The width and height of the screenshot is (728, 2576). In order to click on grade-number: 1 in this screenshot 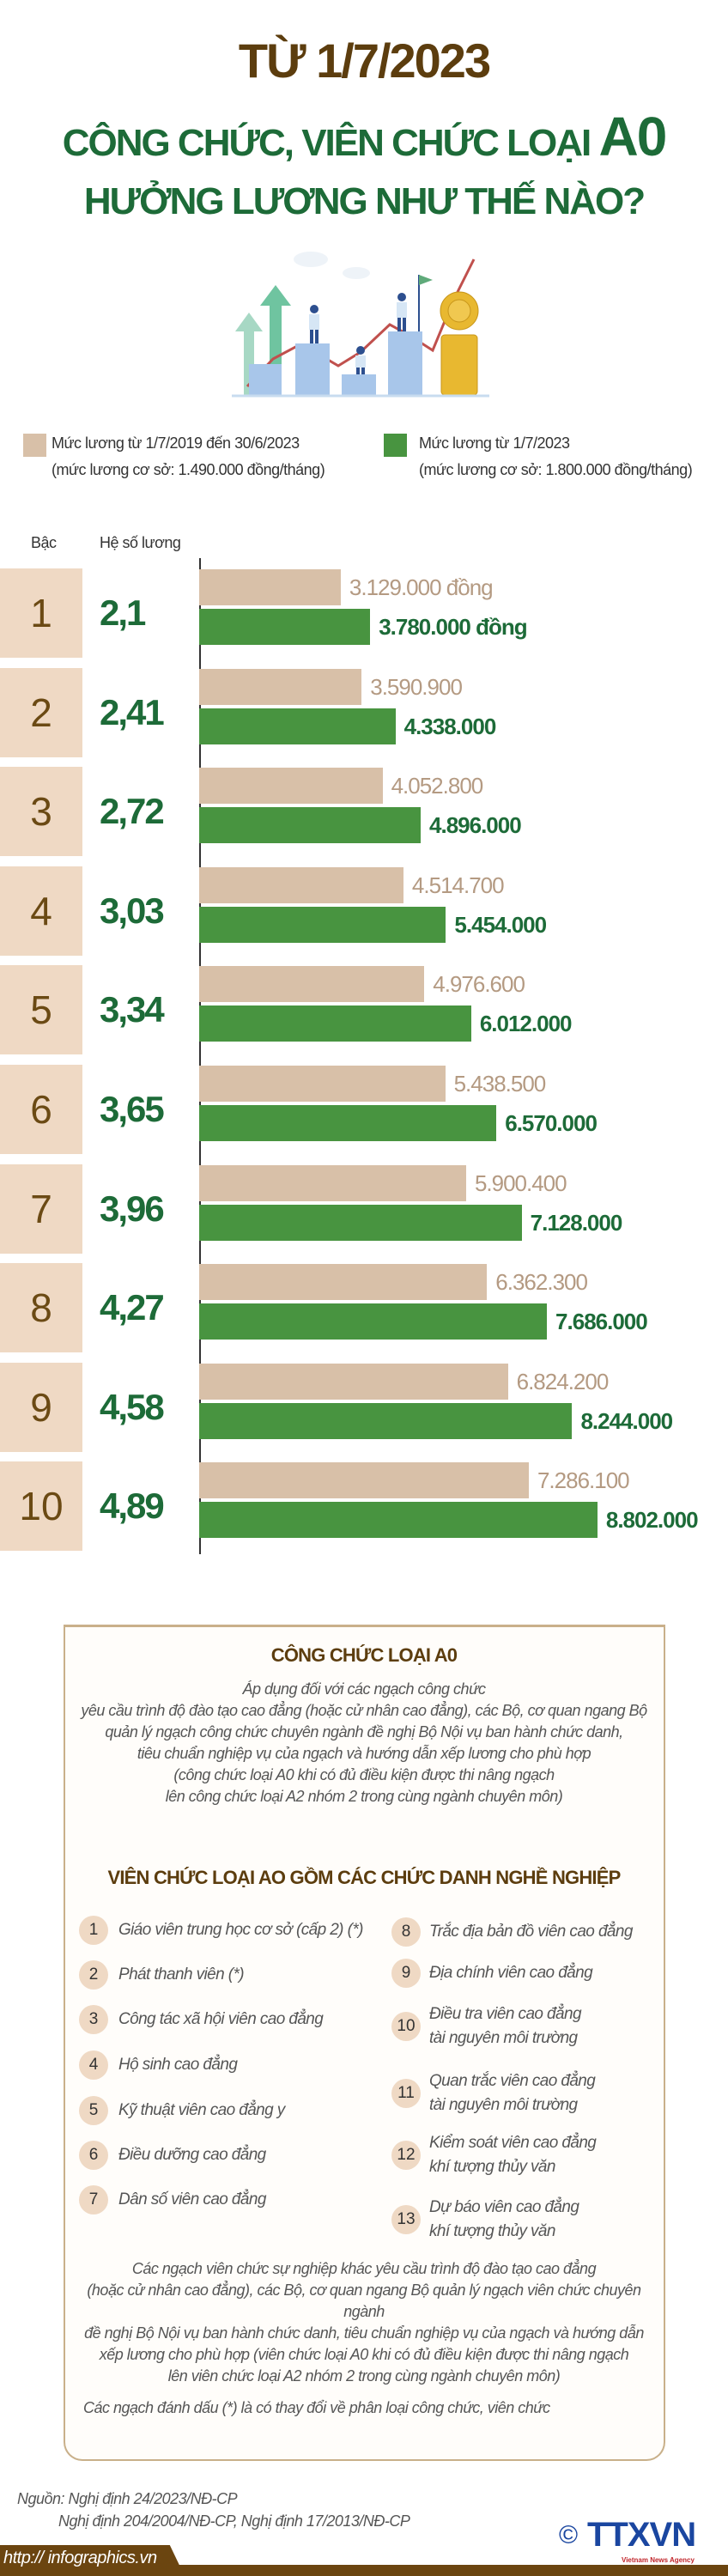, I will do `click(41, 613)`.